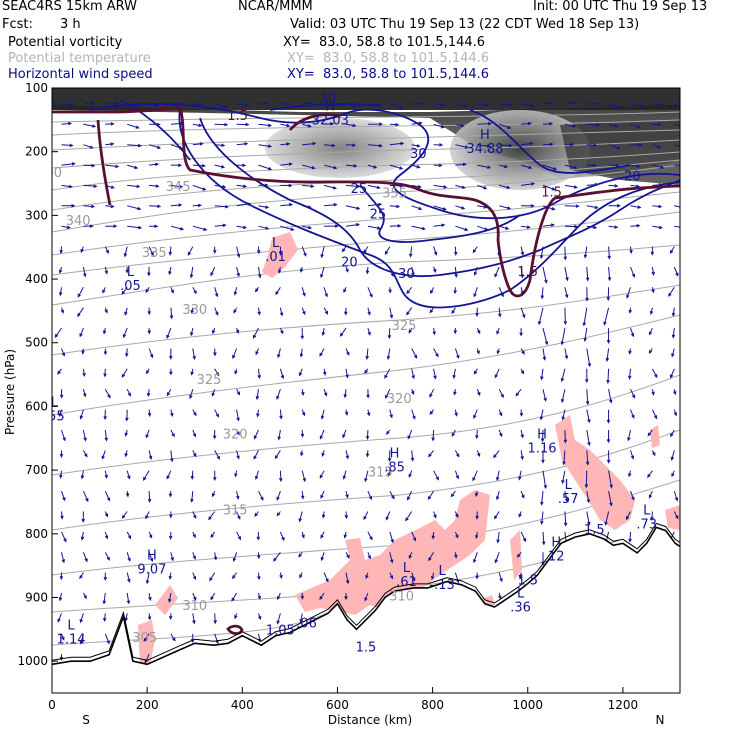  Describe the element at coordinates (384, 161) in the screenshot. I see `wind-contour` at that location.